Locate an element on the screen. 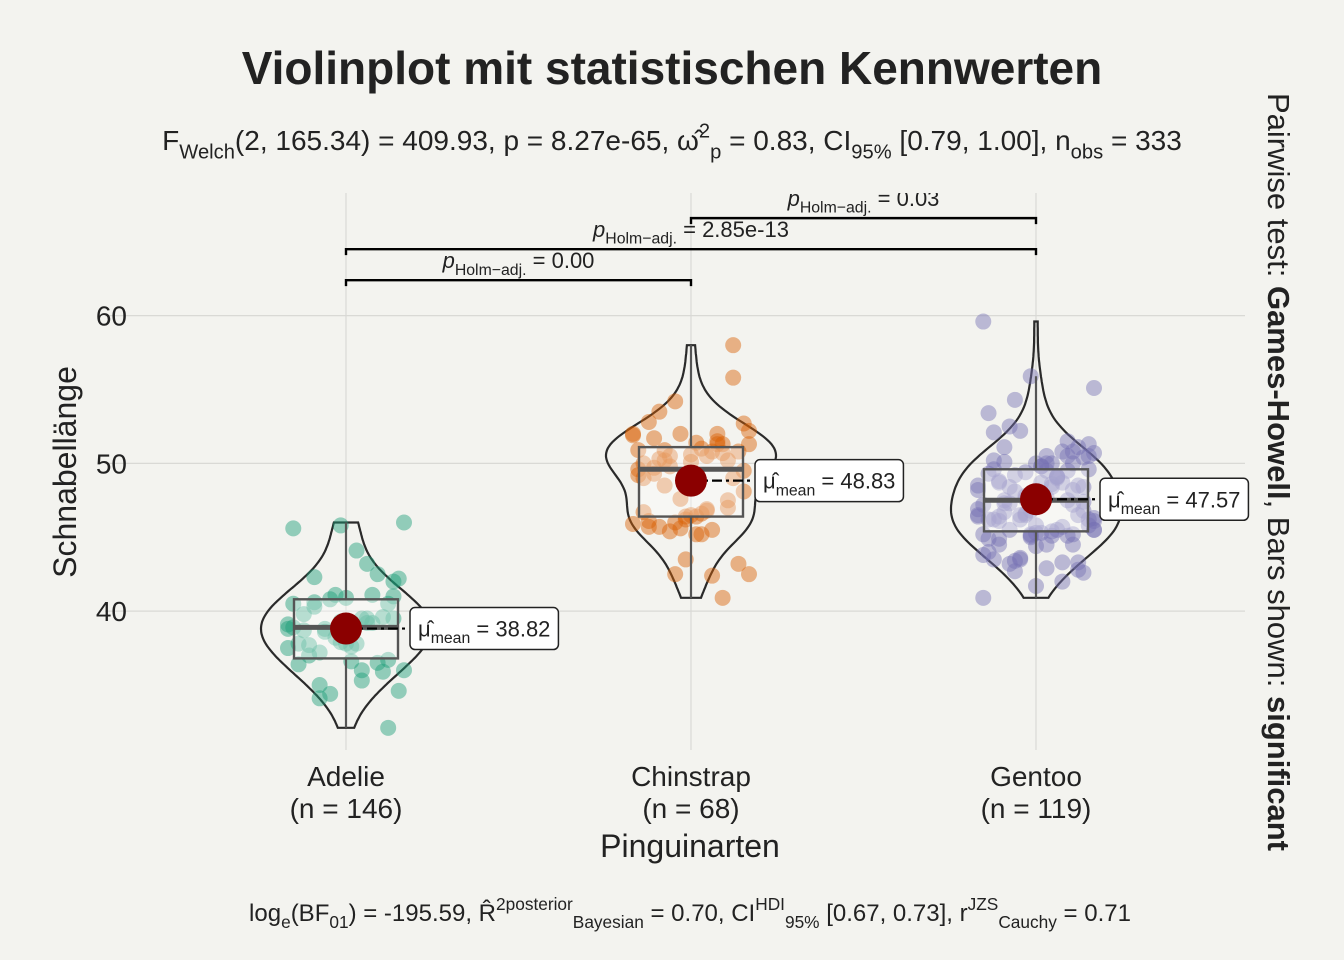  significance-label: pHolm−adj. = 2.85e-13 is located at coordinates (690, 232).